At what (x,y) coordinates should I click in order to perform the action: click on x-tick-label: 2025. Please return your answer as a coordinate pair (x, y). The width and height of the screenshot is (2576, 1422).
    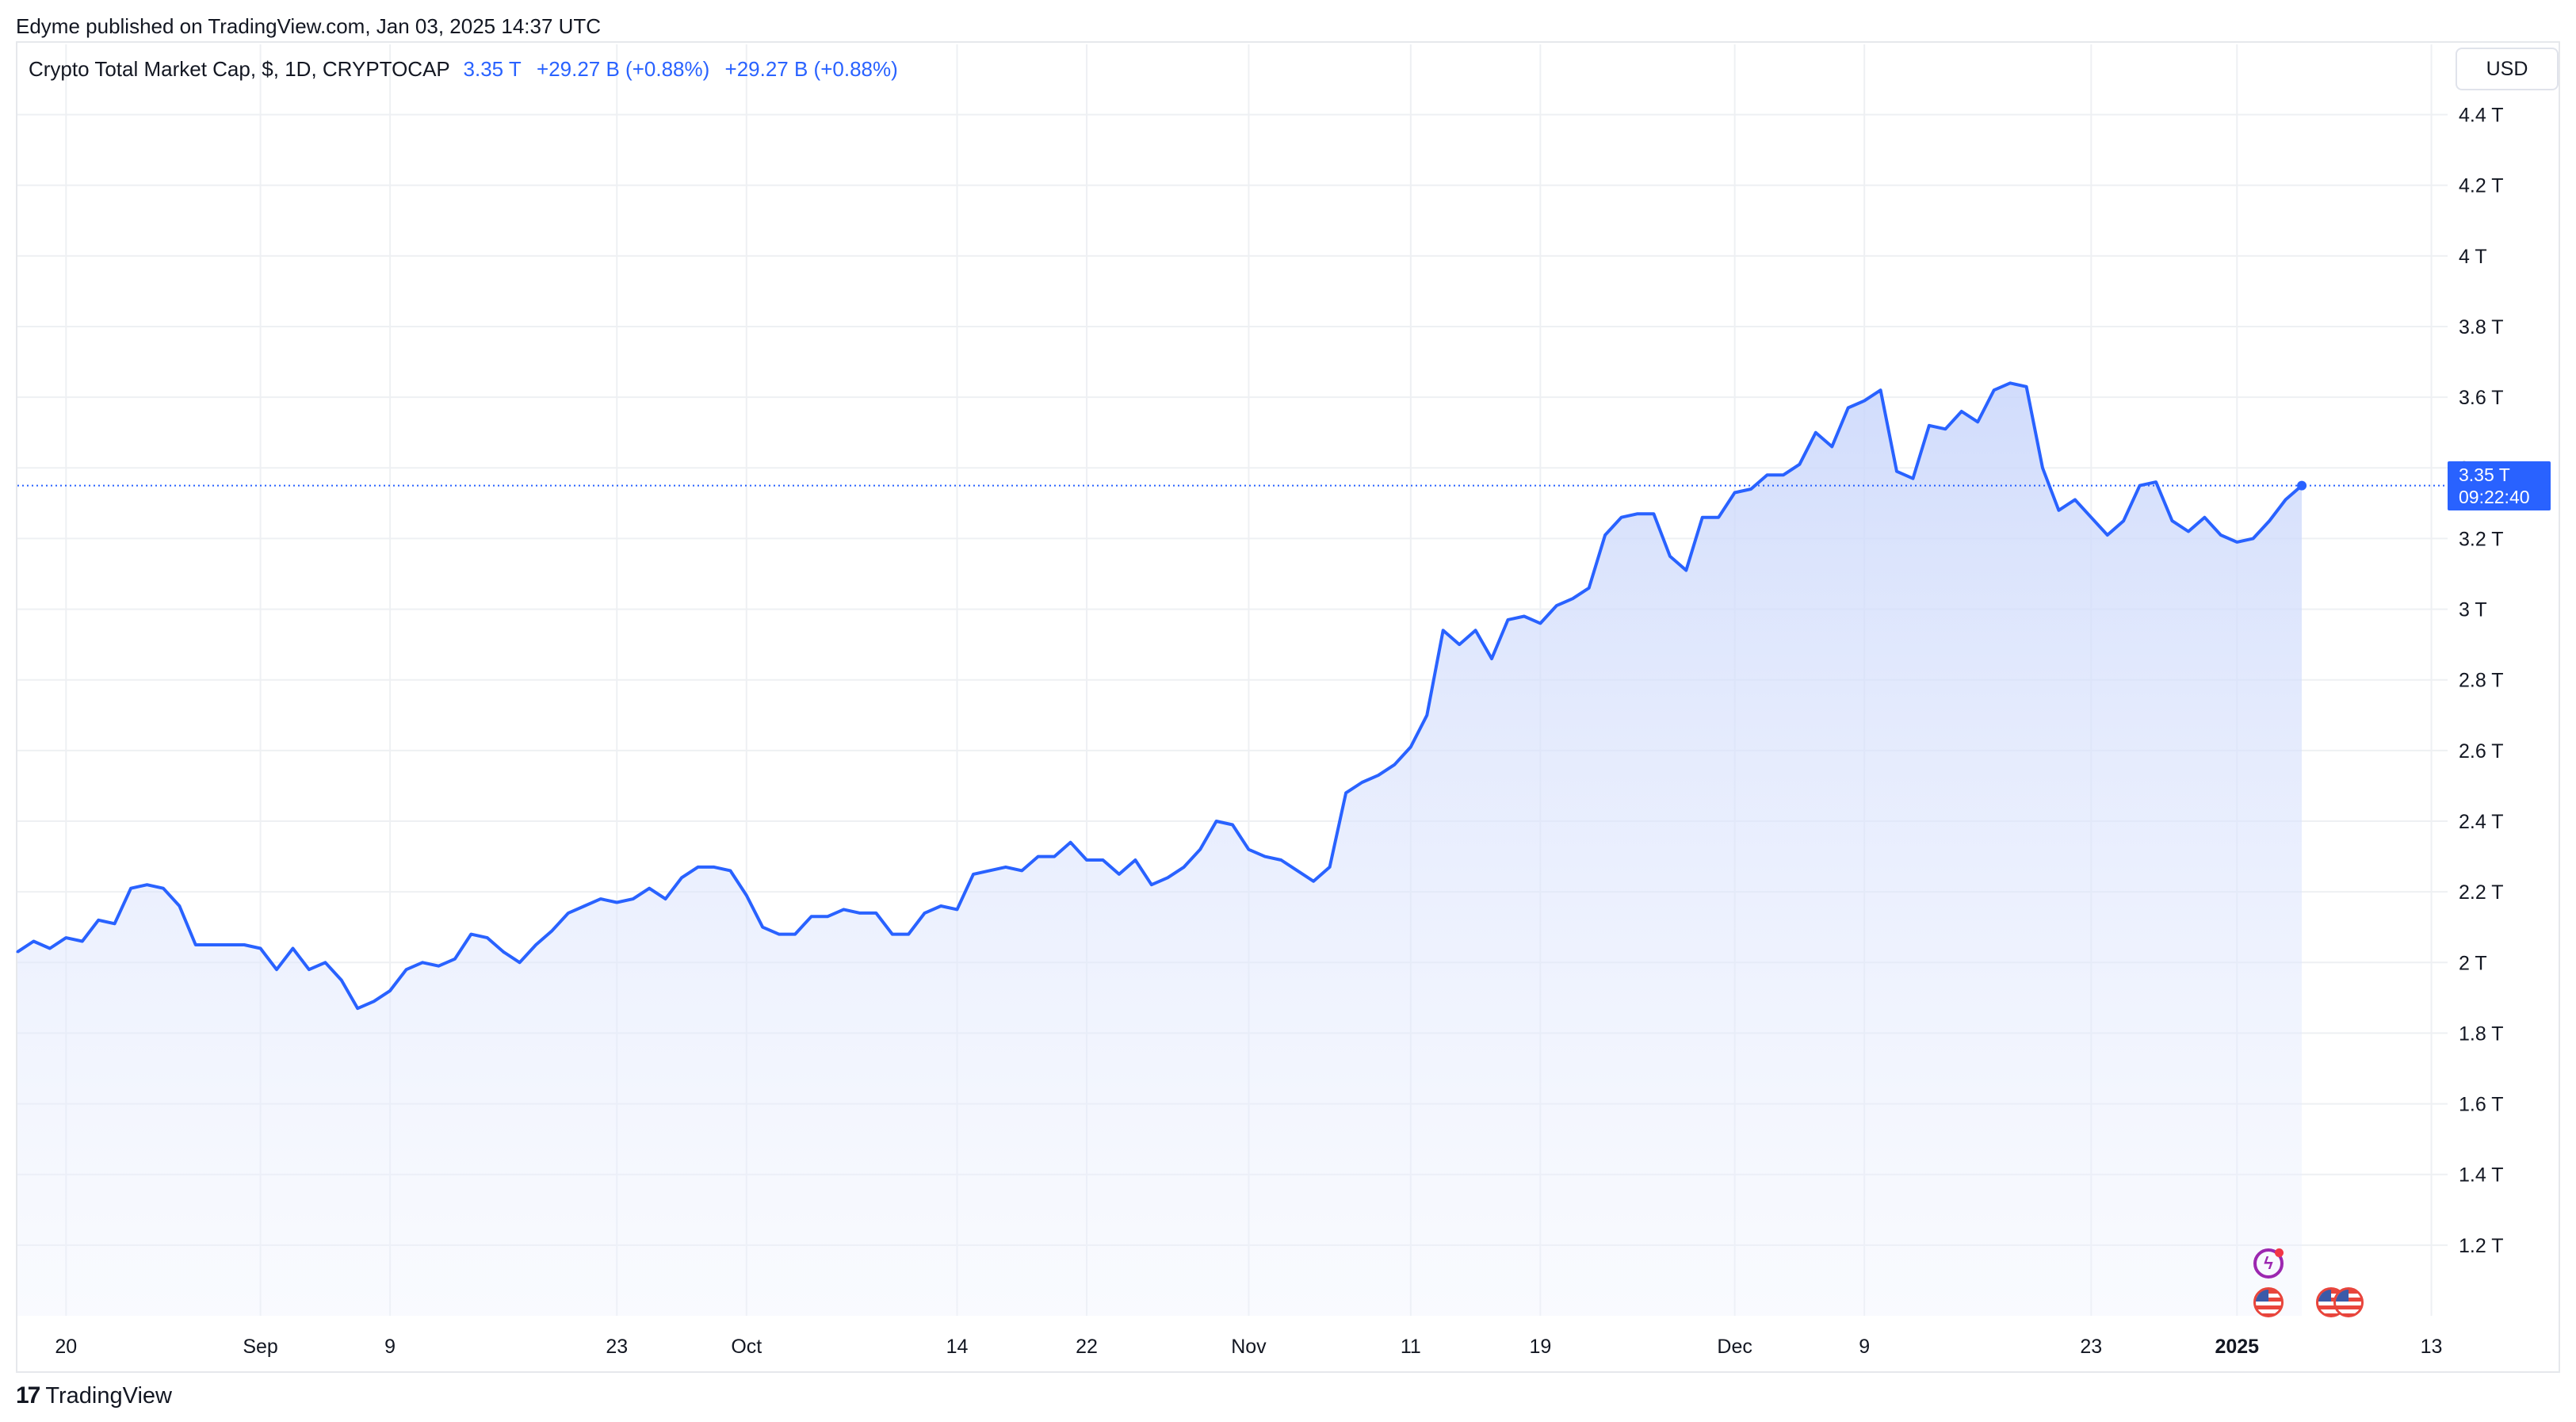
    Looking at the image, I should click on (2237, 1347).